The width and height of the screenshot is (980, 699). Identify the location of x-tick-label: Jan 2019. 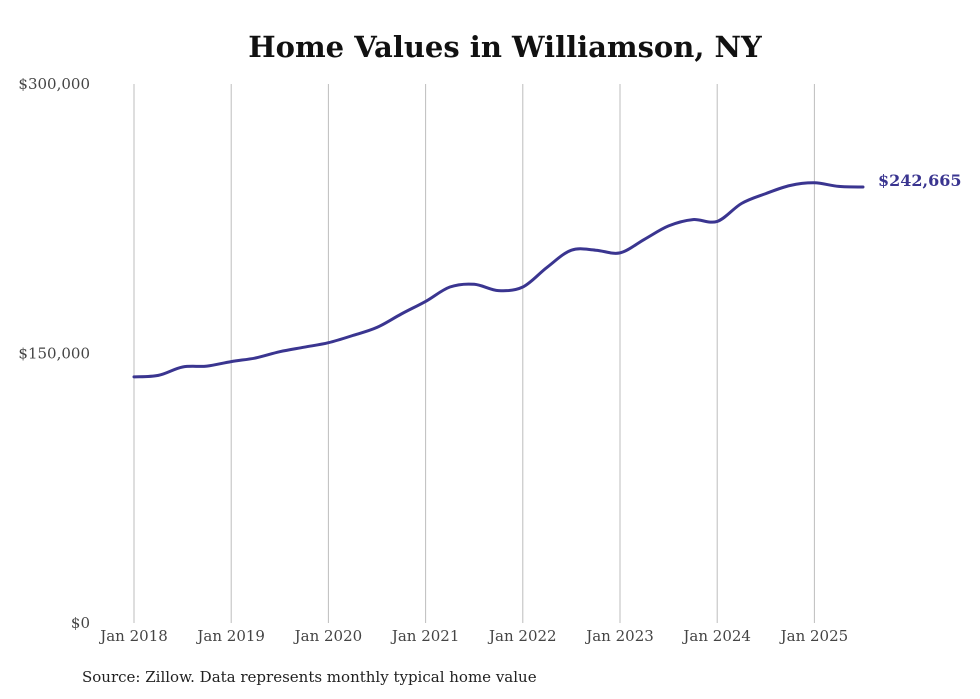
(230, 636).